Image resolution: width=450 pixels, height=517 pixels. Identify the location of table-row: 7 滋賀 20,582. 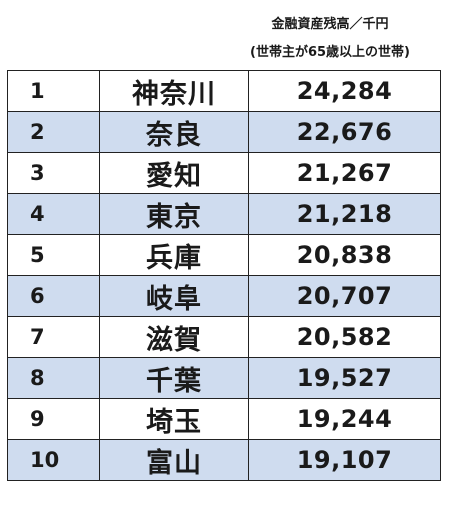
(224, 337).